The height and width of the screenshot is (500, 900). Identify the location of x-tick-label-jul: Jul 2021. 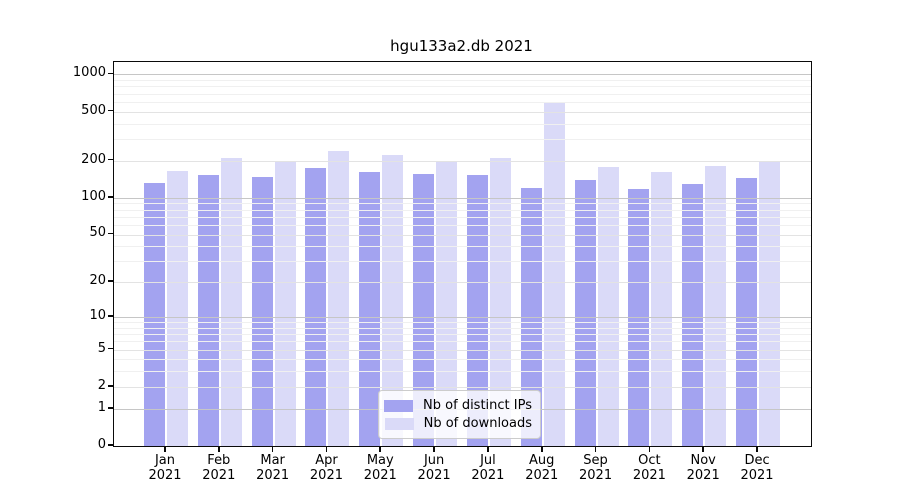
(488, 468).